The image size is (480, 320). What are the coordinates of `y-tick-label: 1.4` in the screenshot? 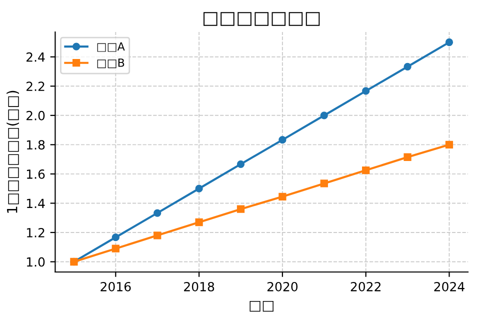 It's located at (35, 203).